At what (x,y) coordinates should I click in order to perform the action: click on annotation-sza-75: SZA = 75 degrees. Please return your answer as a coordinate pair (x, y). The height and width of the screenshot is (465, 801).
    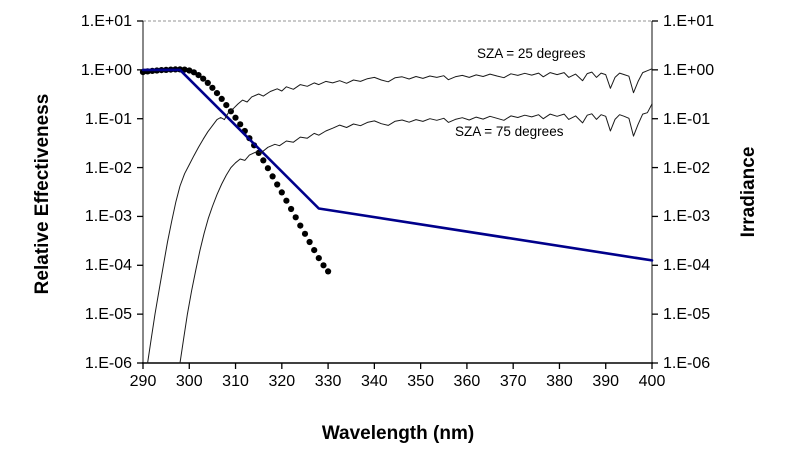
    Looking at the image, I should click on (509, 131).